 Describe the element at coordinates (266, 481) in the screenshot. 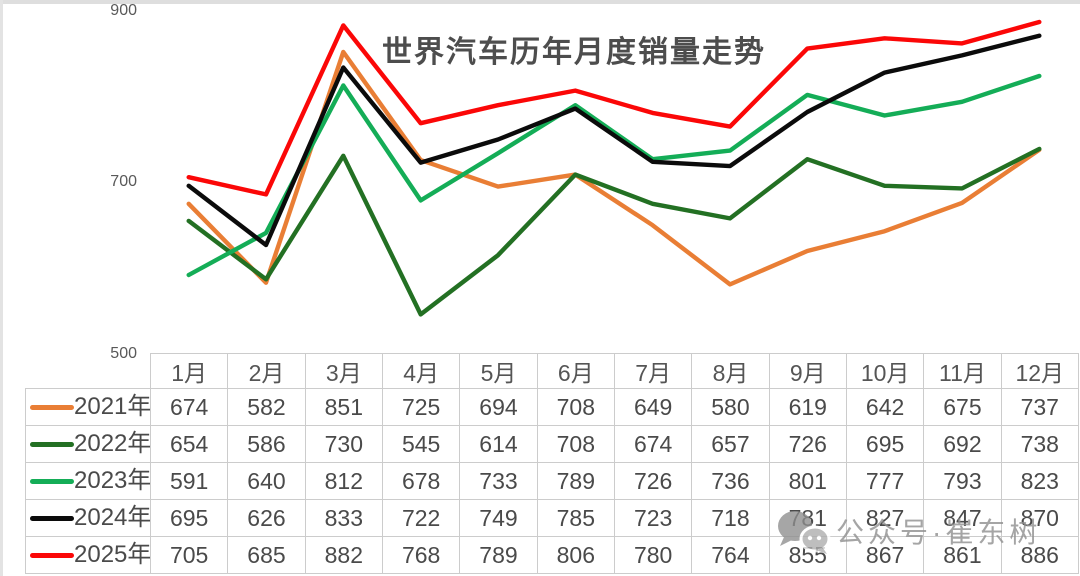

I see `value-cell: 640` at that location.